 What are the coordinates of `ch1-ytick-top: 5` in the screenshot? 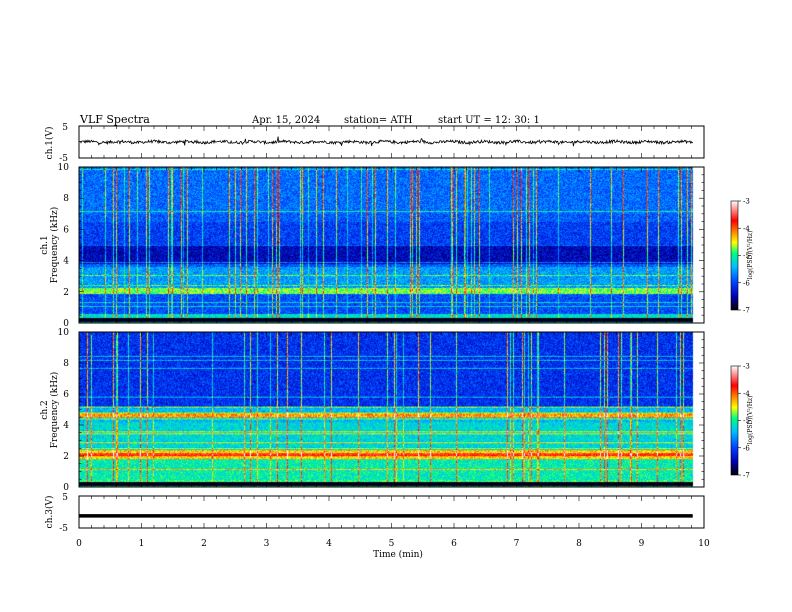 It's located at (65, 128).